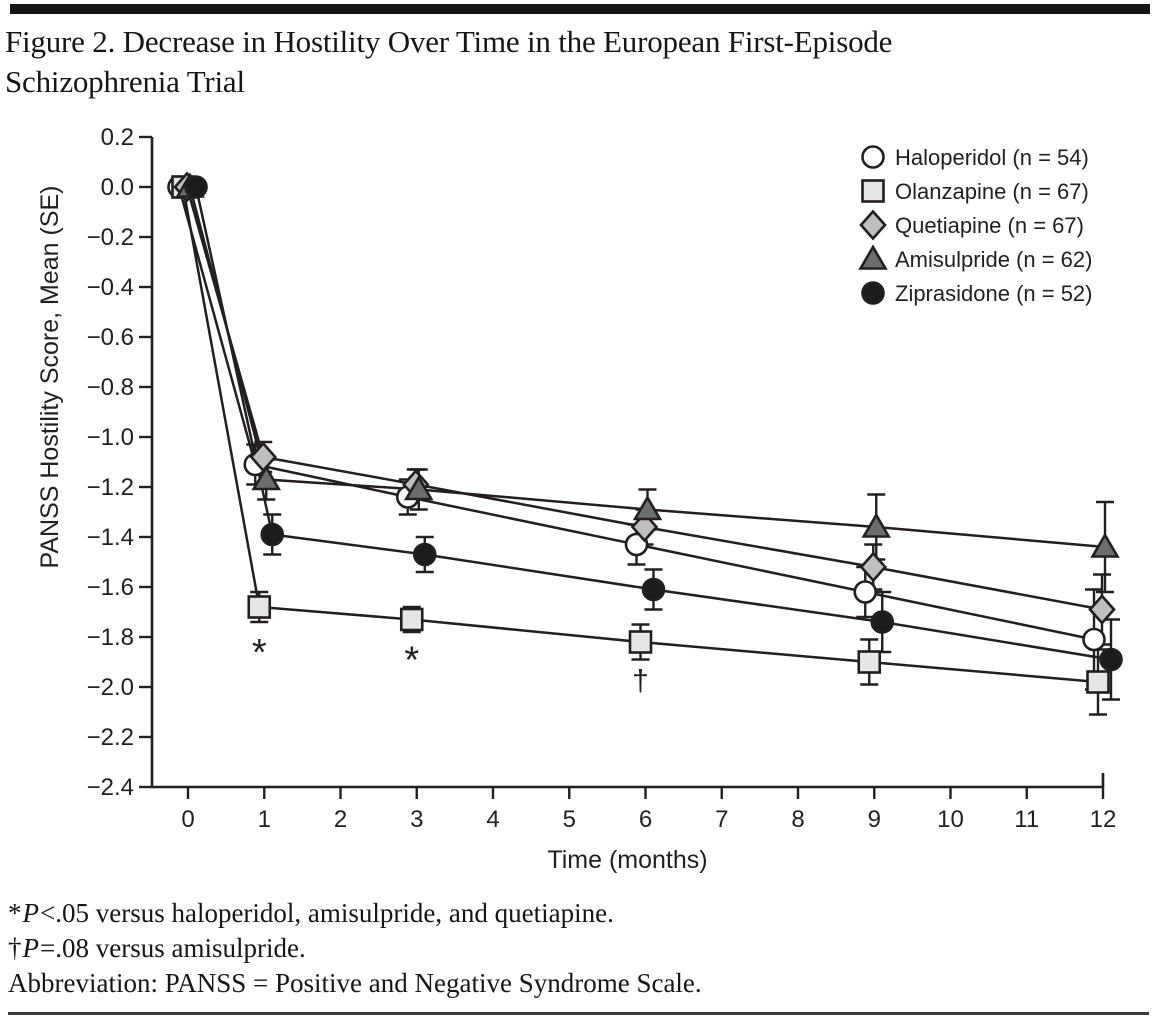 Image resolution: width=1157 pixels, height=1025 pixels. Describe the element at coordinates (110, 637) in the screenshot. I see `y-tick-label: −1.8` at that location.